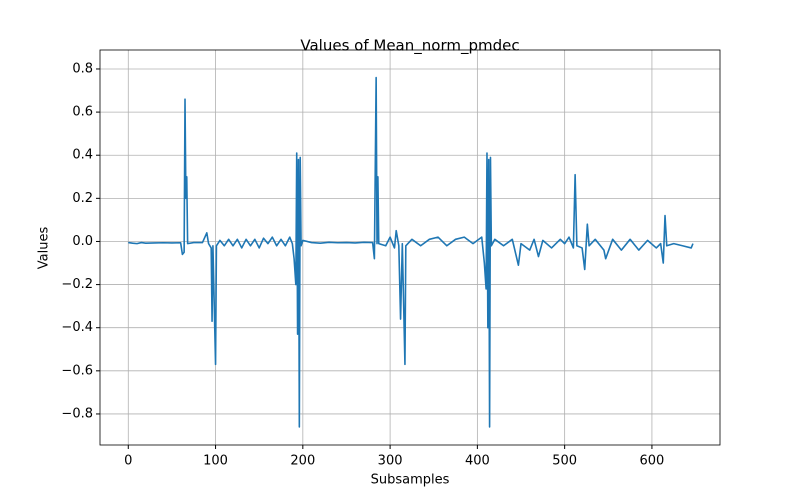 The image size is (800, 500). What do you see at coordinates (215, 461) in the screenshot?
I see `x-tick-label: 100` at bounding box center [215, 461].